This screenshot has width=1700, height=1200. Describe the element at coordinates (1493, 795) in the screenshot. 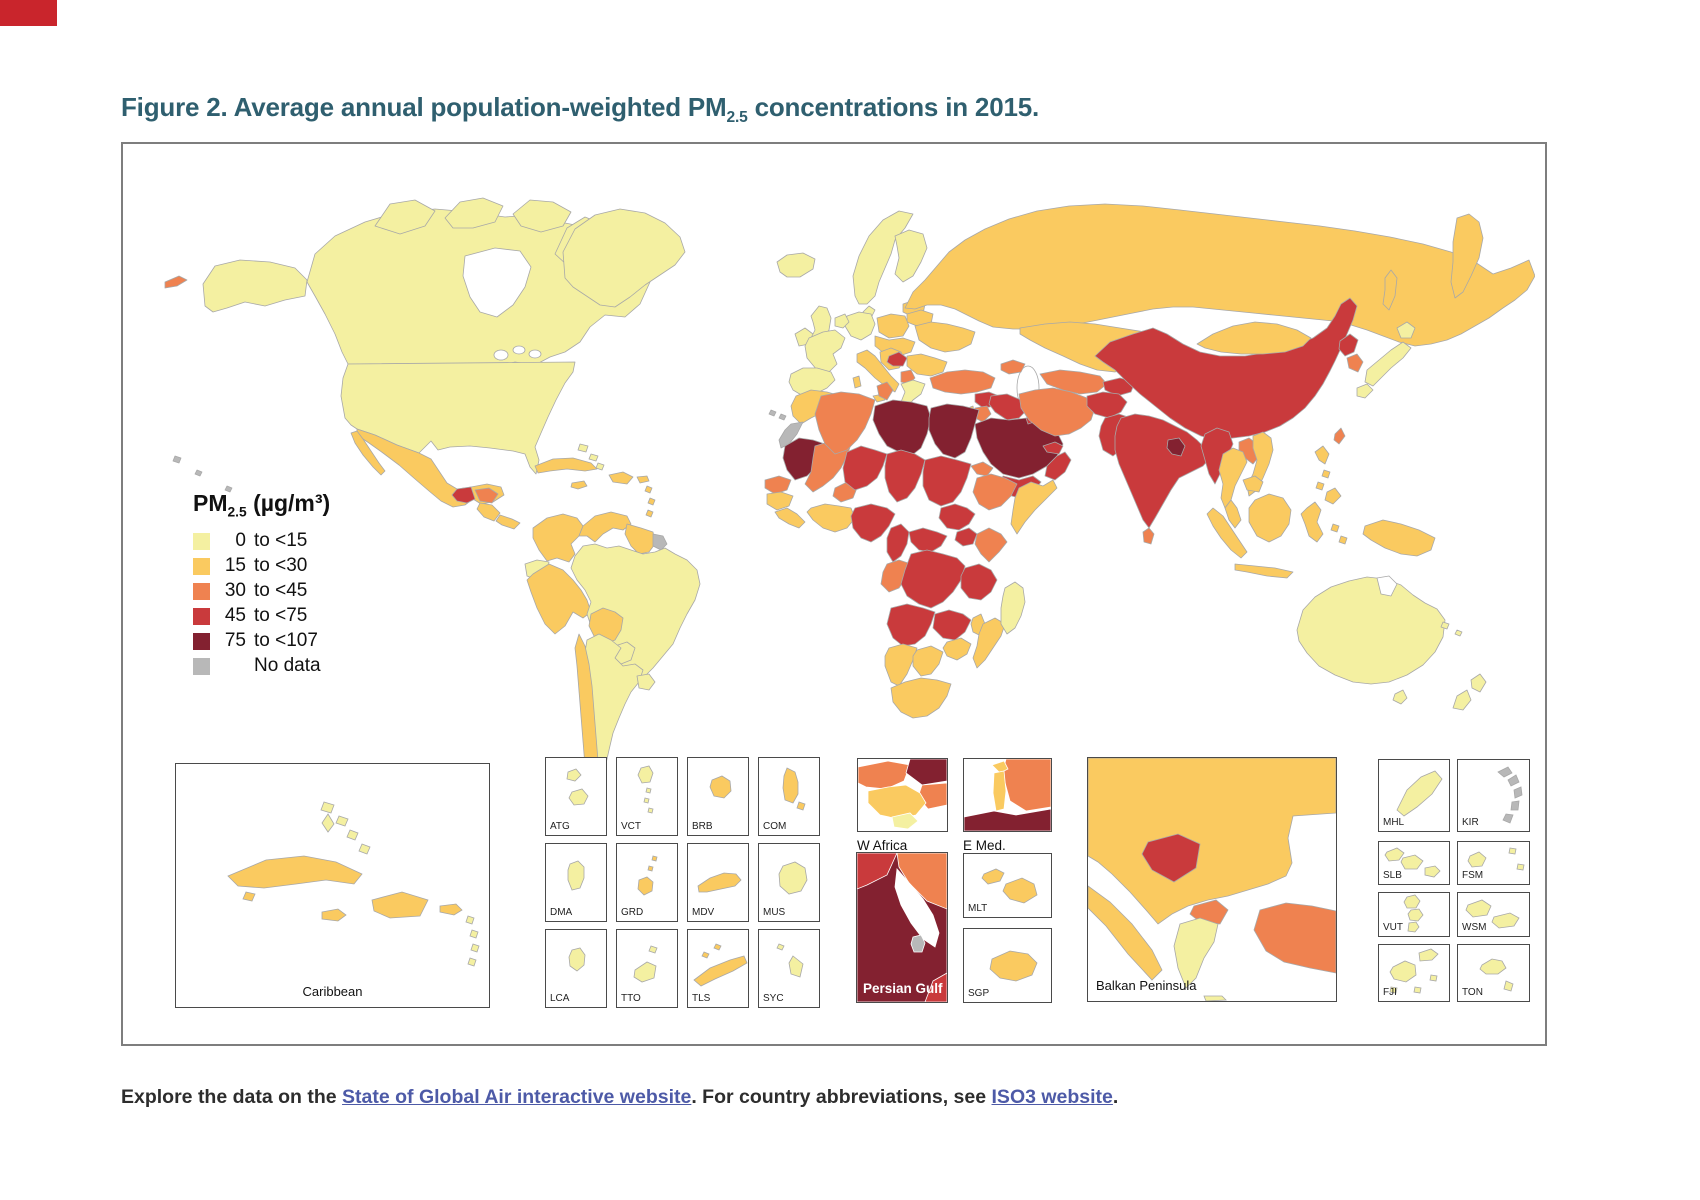

I see `inset-kir: KIR` at that location.